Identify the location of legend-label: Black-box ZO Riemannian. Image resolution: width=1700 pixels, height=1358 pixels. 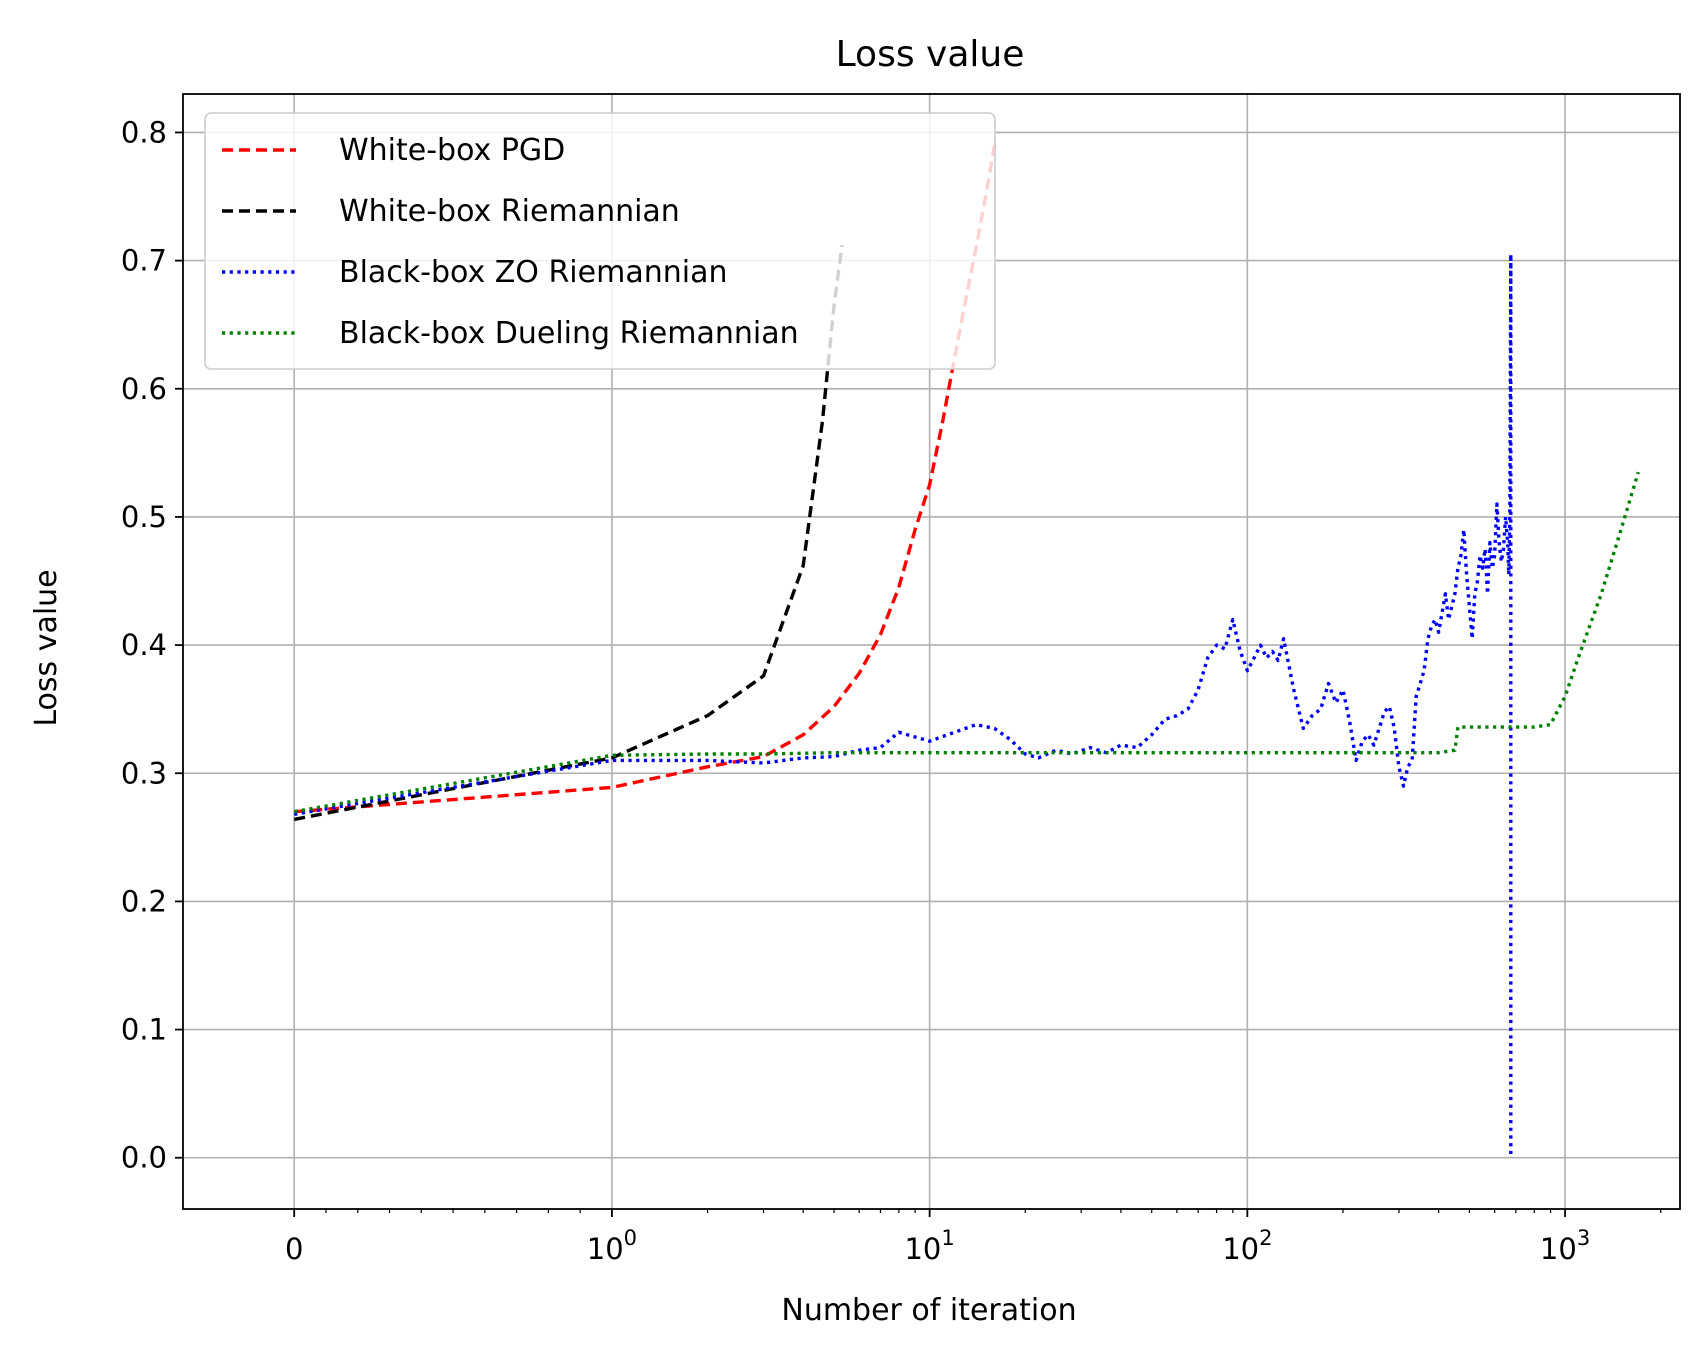
(533, 272).